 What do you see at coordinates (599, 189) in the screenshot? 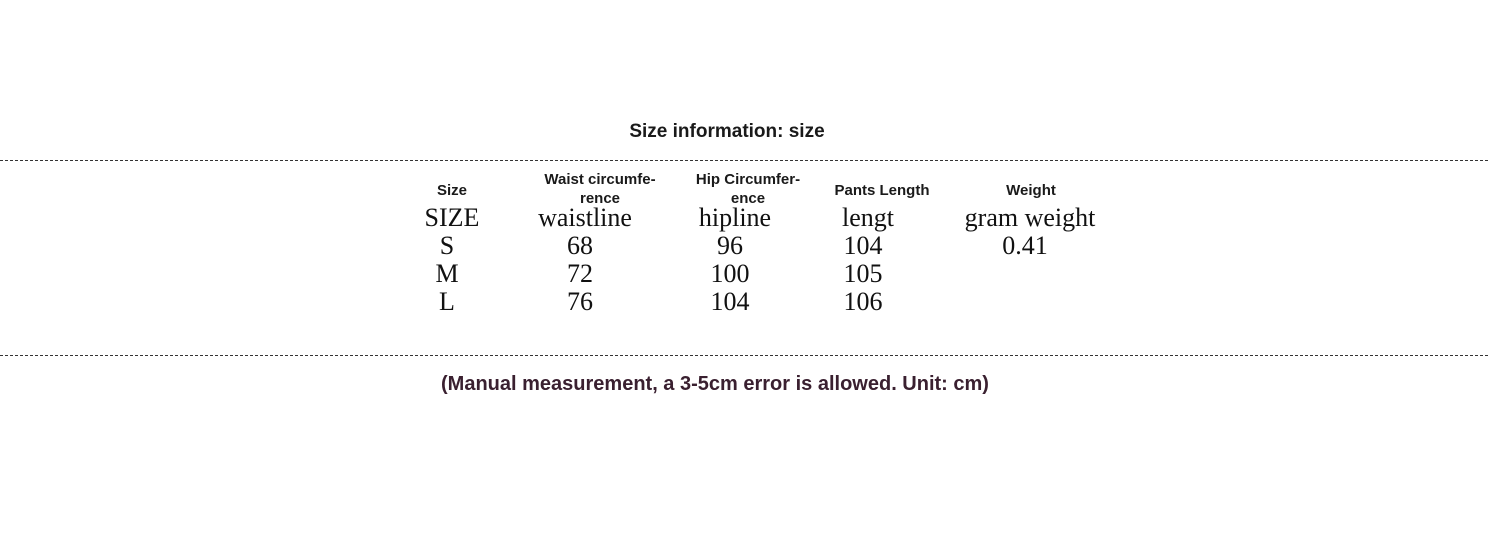
I see `column-header: Waist circumfe-rence` at bounding box center [599, 189].